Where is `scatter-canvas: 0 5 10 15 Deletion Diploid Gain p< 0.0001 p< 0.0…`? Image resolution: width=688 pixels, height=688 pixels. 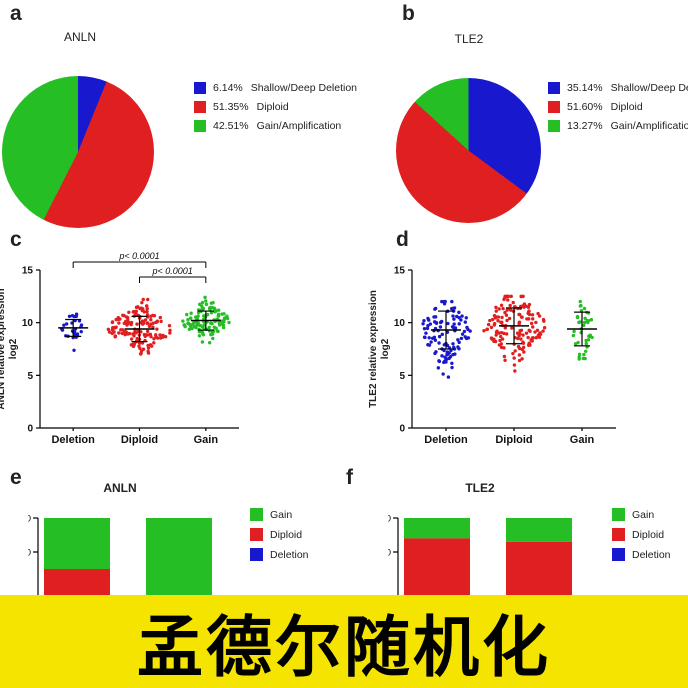
scatter-canvas: 0 5 10 15 Deletion Diploid Gain p< 0.0001 p< 0.0… is located at coordinates (130, 348).